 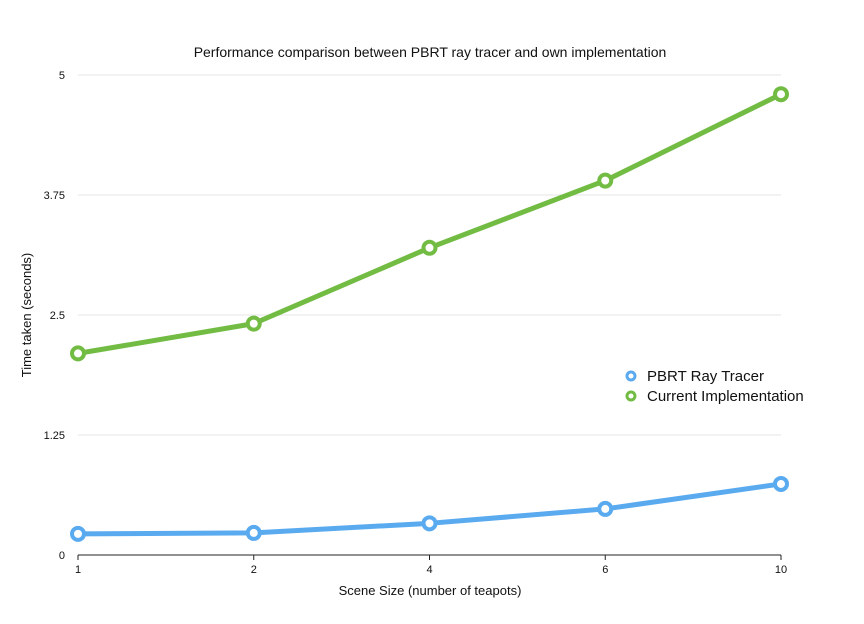 What do you see at coordinates (725, 396) in the screenshot?
I see `legend-label: Current Implementation` at bounding box center [725, 396].